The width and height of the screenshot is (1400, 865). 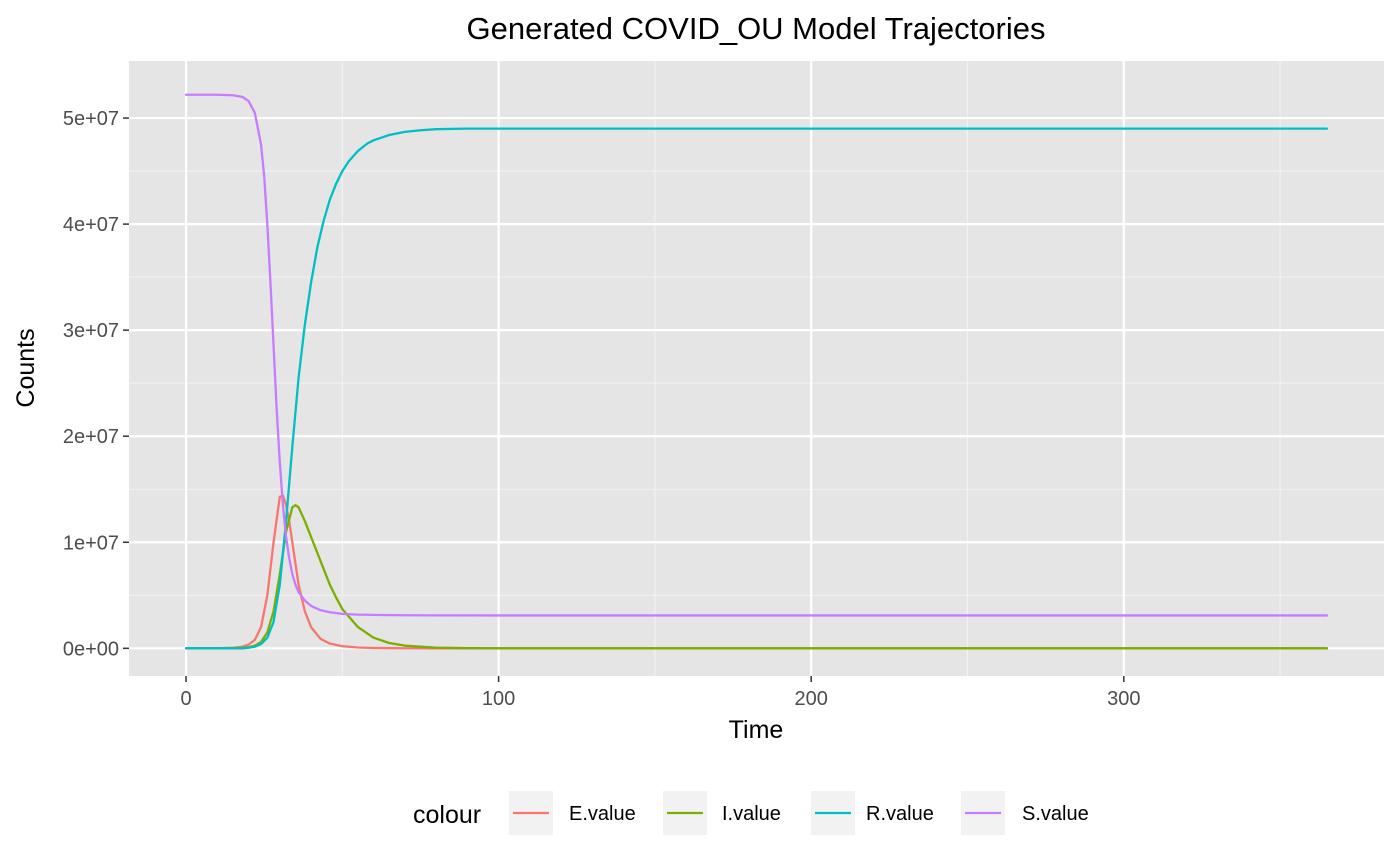 I want to click on y-tick-label: 5e+07, so click(x=91, y=119).